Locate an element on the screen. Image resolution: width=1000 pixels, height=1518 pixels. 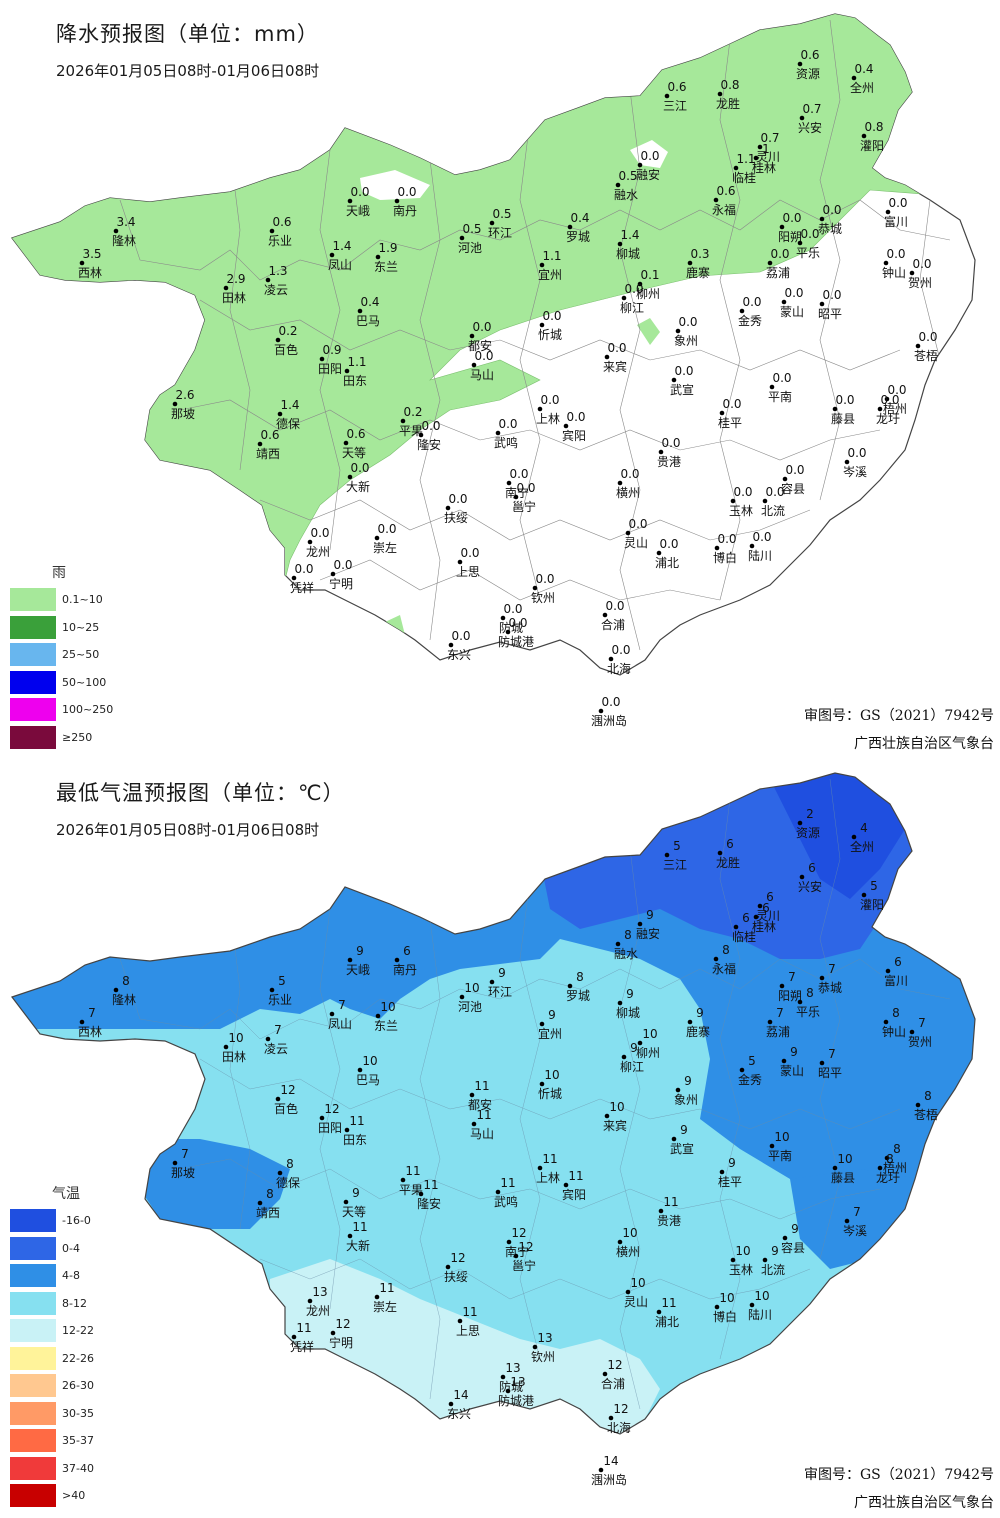
station-name-label: 苍梧 is located at coordinates (926, 355).